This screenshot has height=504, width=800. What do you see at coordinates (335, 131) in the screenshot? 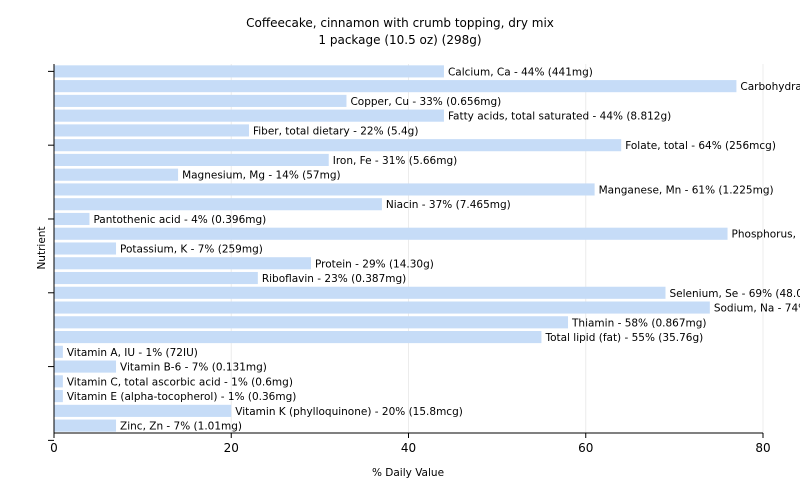
I see `bar-label: Fiber, total dietary - 22% (5.4g)` at bounding box center [335, 131].